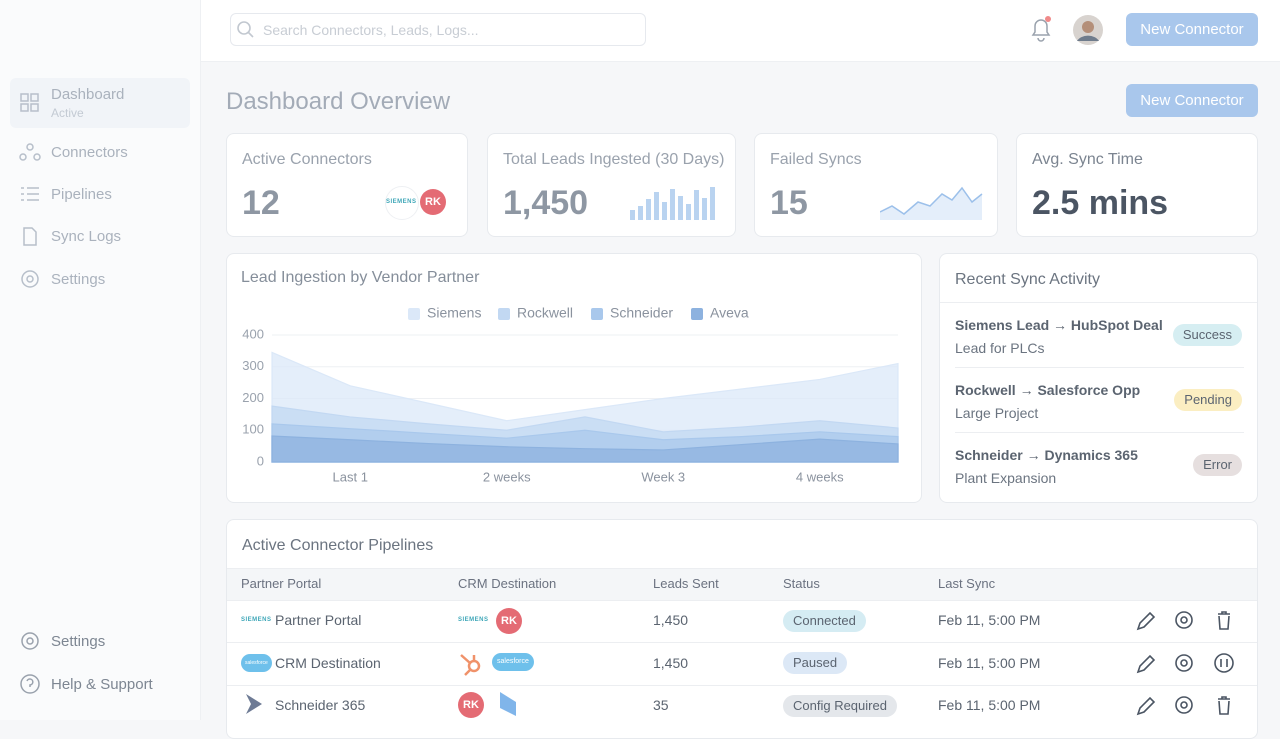 The height and width of the screenshot is (739, 1280). Describe the element at coordinates (1041, 29) in the screenshot. I see `notification-bell` at that location.